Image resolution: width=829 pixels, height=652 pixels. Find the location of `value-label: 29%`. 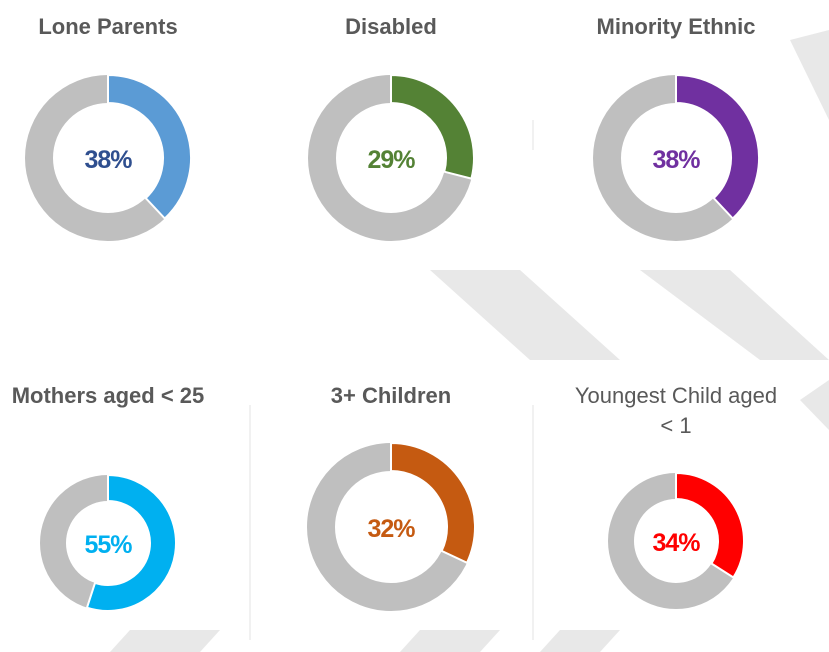

value-label: 29% is located at coordinates (391, 160).